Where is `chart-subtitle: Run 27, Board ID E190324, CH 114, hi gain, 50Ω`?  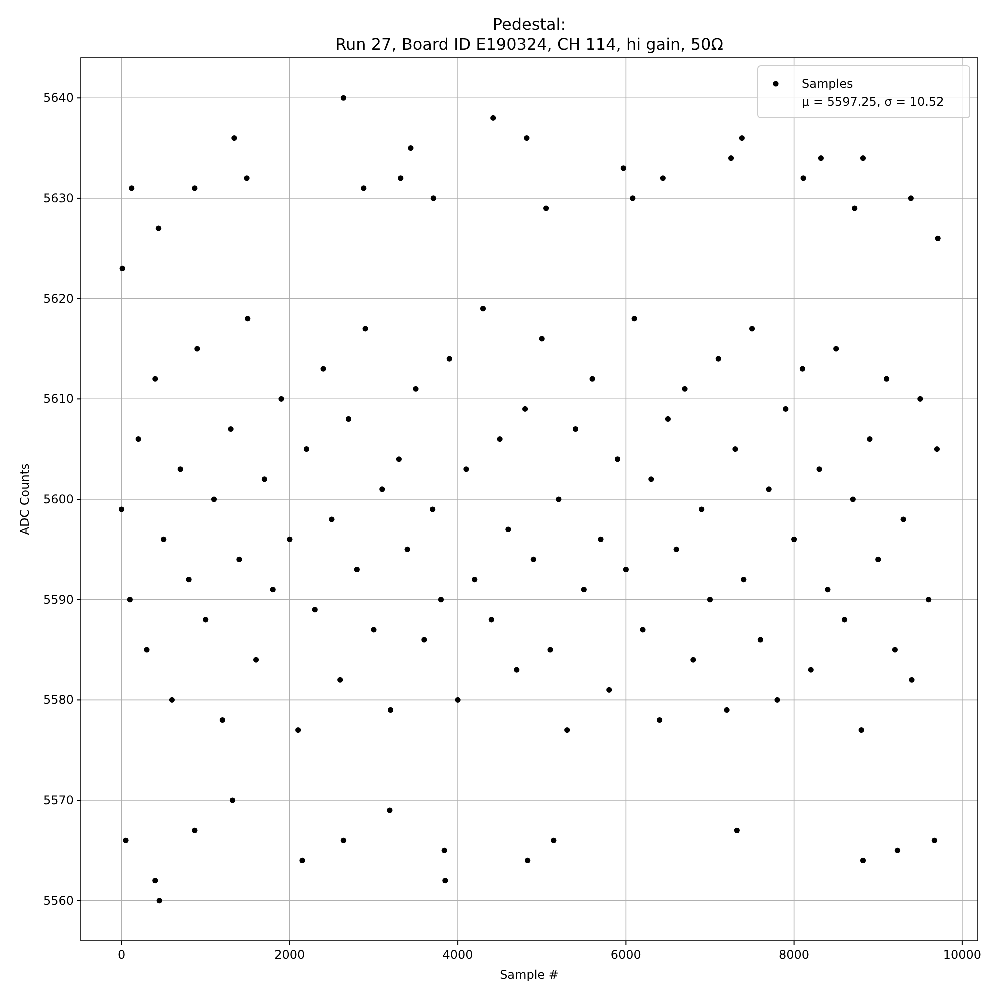 chart-subtitle: Run 27, Board ID E190324, CH 114, hi gain, 50Ω is located at coordinates (530, 44).